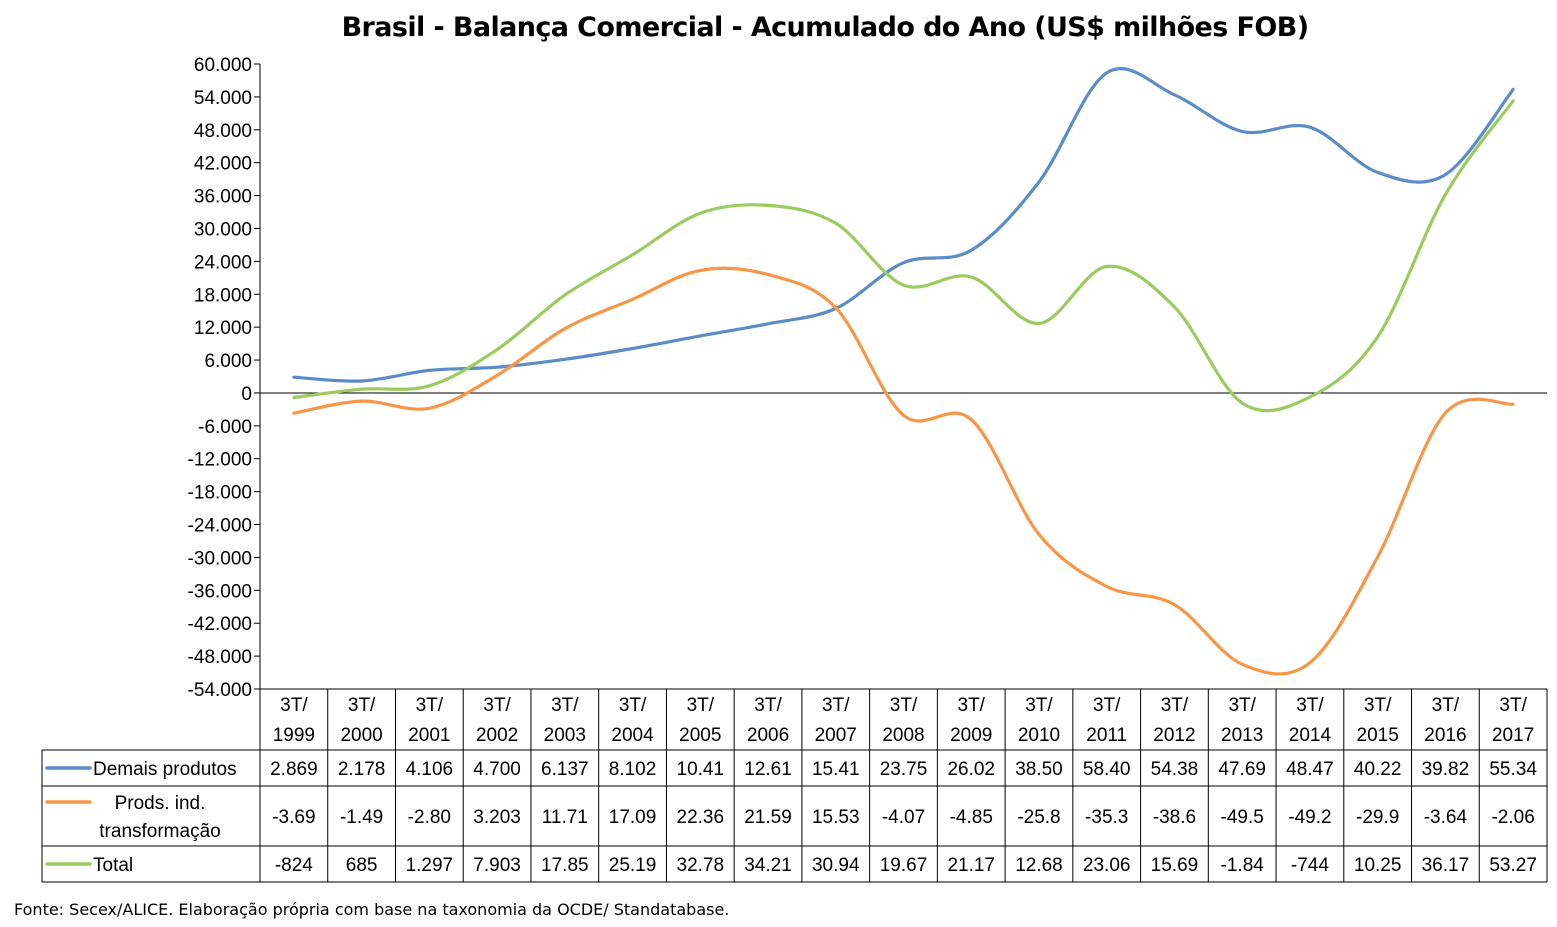  Describe the element at coordinates (159, 831) in the screenshot. I see `row-label-line-2: transformação` at that location.